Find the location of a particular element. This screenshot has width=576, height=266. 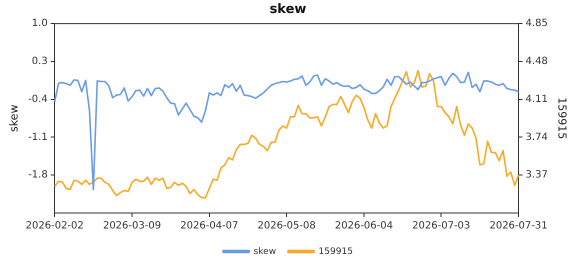

chart-title: skew is located at coordinates (288, 10).